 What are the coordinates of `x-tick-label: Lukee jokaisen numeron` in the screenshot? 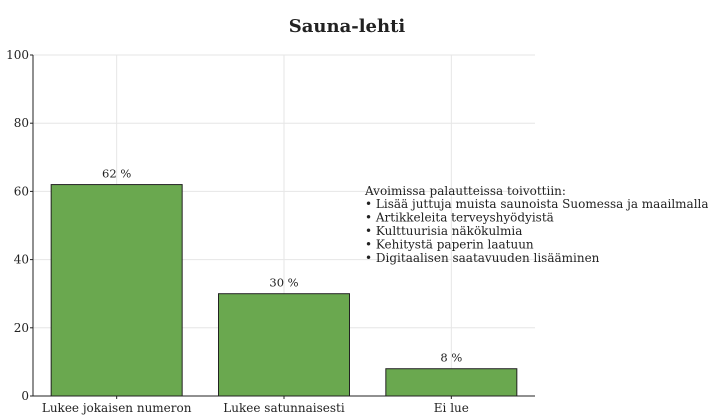 It's located at (117, 408).